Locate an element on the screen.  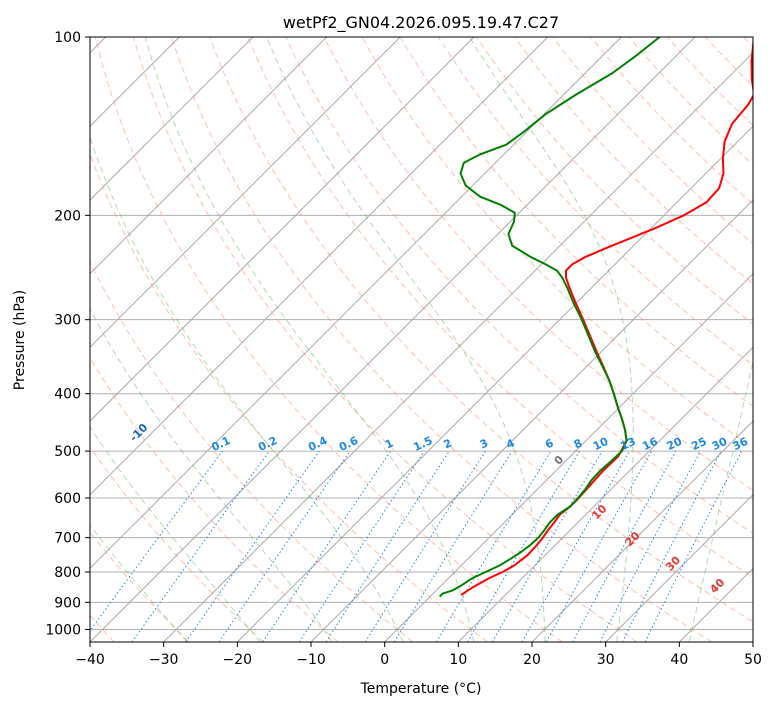
x-tick-label: −30 is located at coordinates (164, 660).